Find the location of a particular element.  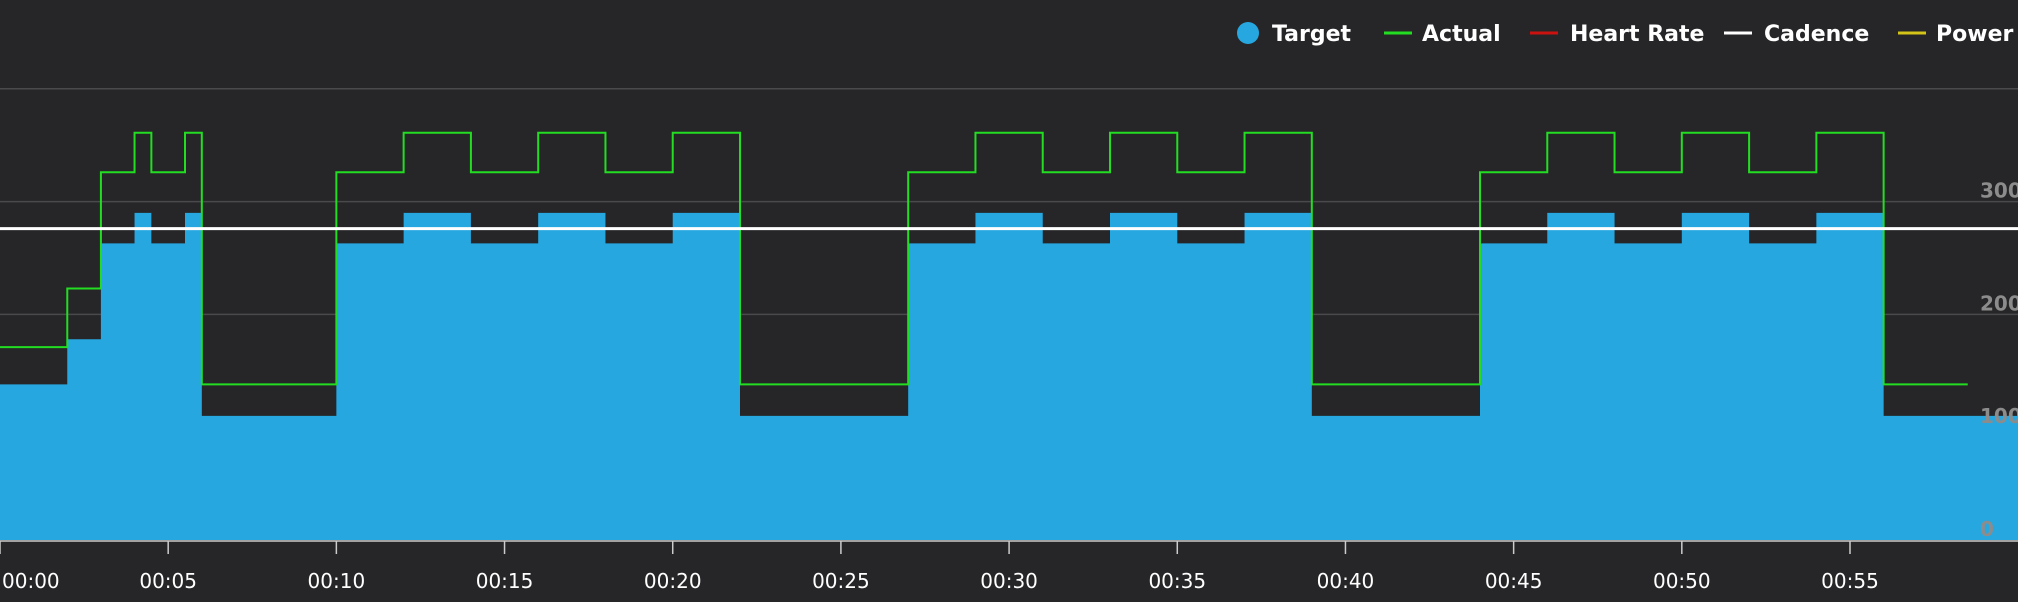

legend-item-cadence: Cadence is located at coordinates (1796, 34).